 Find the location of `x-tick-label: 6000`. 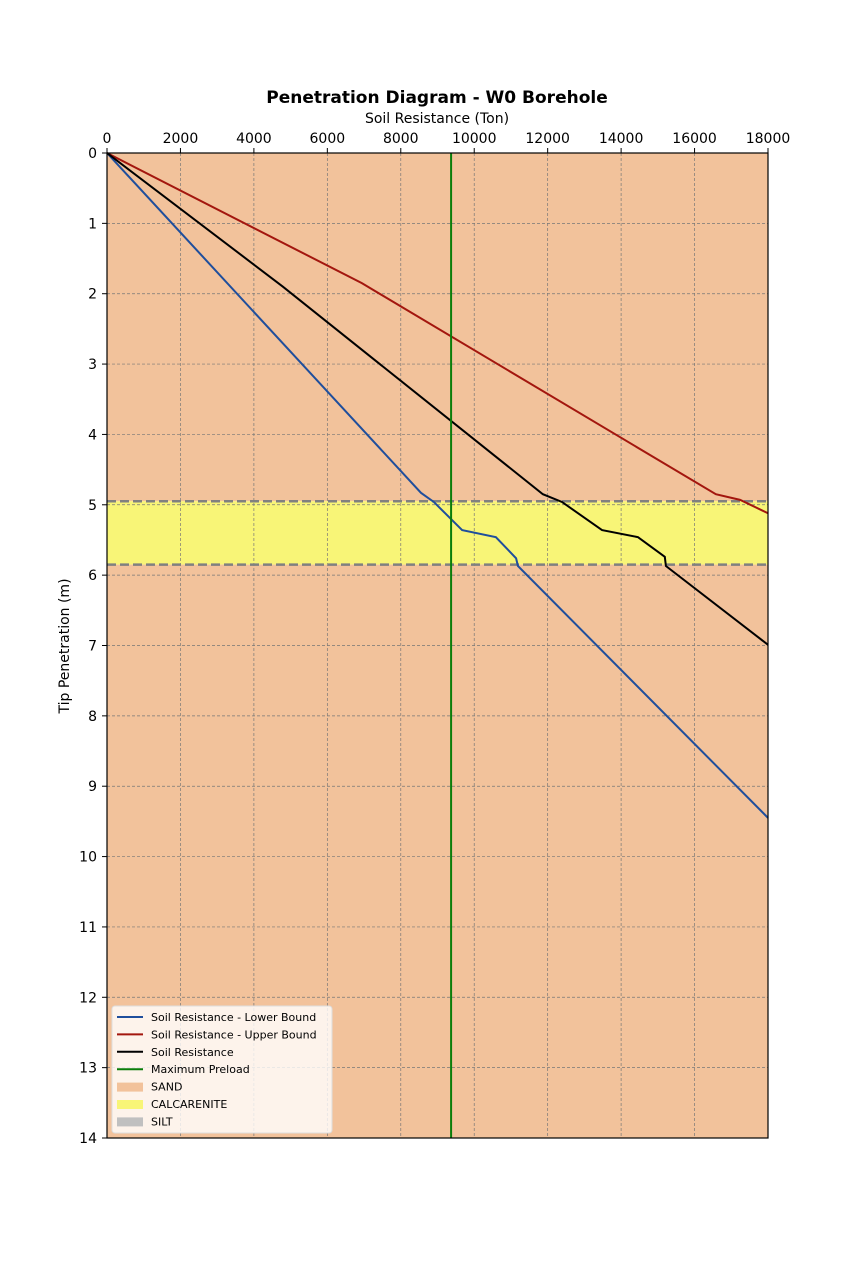

x-tick-label: 6000 is located at coordinates (328, 139).